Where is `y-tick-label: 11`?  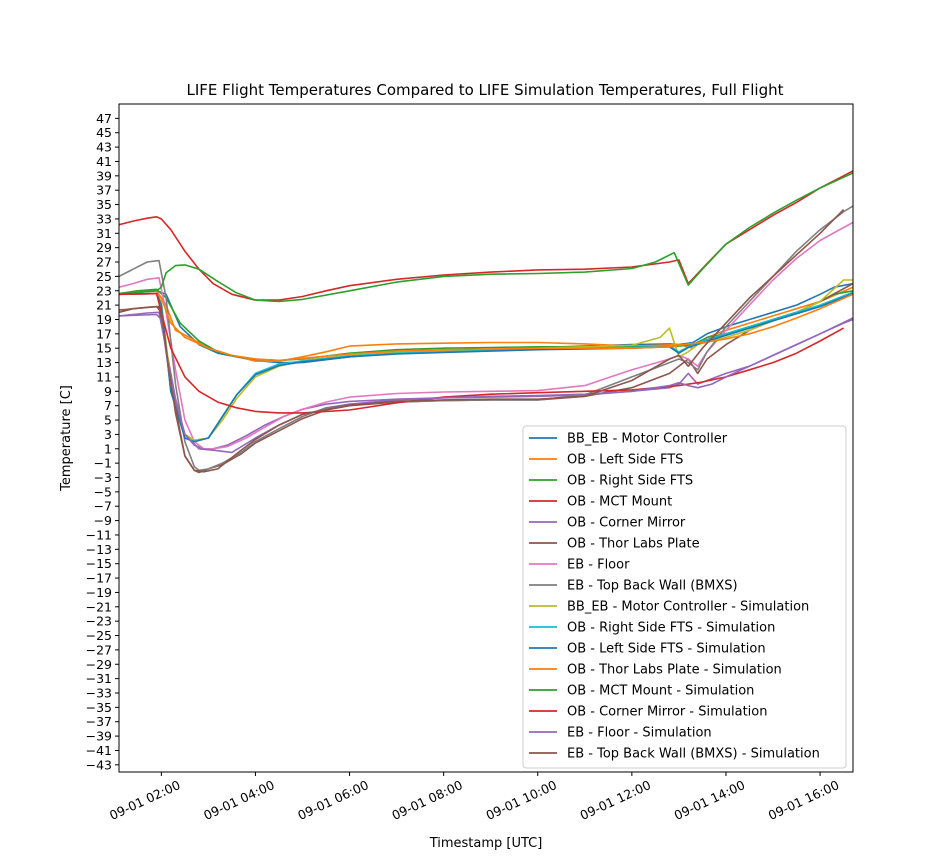
y-tick-label: 11 is located at coordinates (104, 376).